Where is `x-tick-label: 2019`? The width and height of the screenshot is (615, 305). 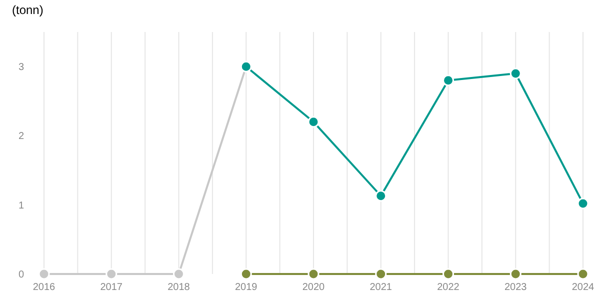 x-tick-label: 2019 is located at coordinates (246, 287).